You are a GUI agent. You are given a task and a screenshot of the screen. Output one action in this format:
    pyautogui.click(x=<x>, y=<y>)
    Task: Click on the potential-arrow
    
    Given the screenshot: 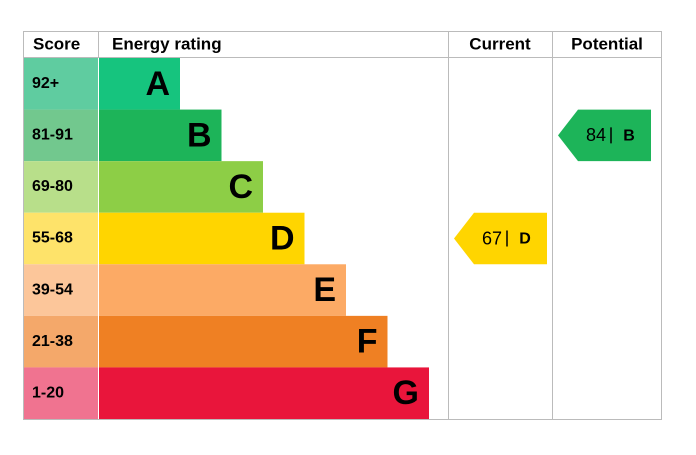 What is the action you would take?
    pyautogui.click(x=604, y=135)
    